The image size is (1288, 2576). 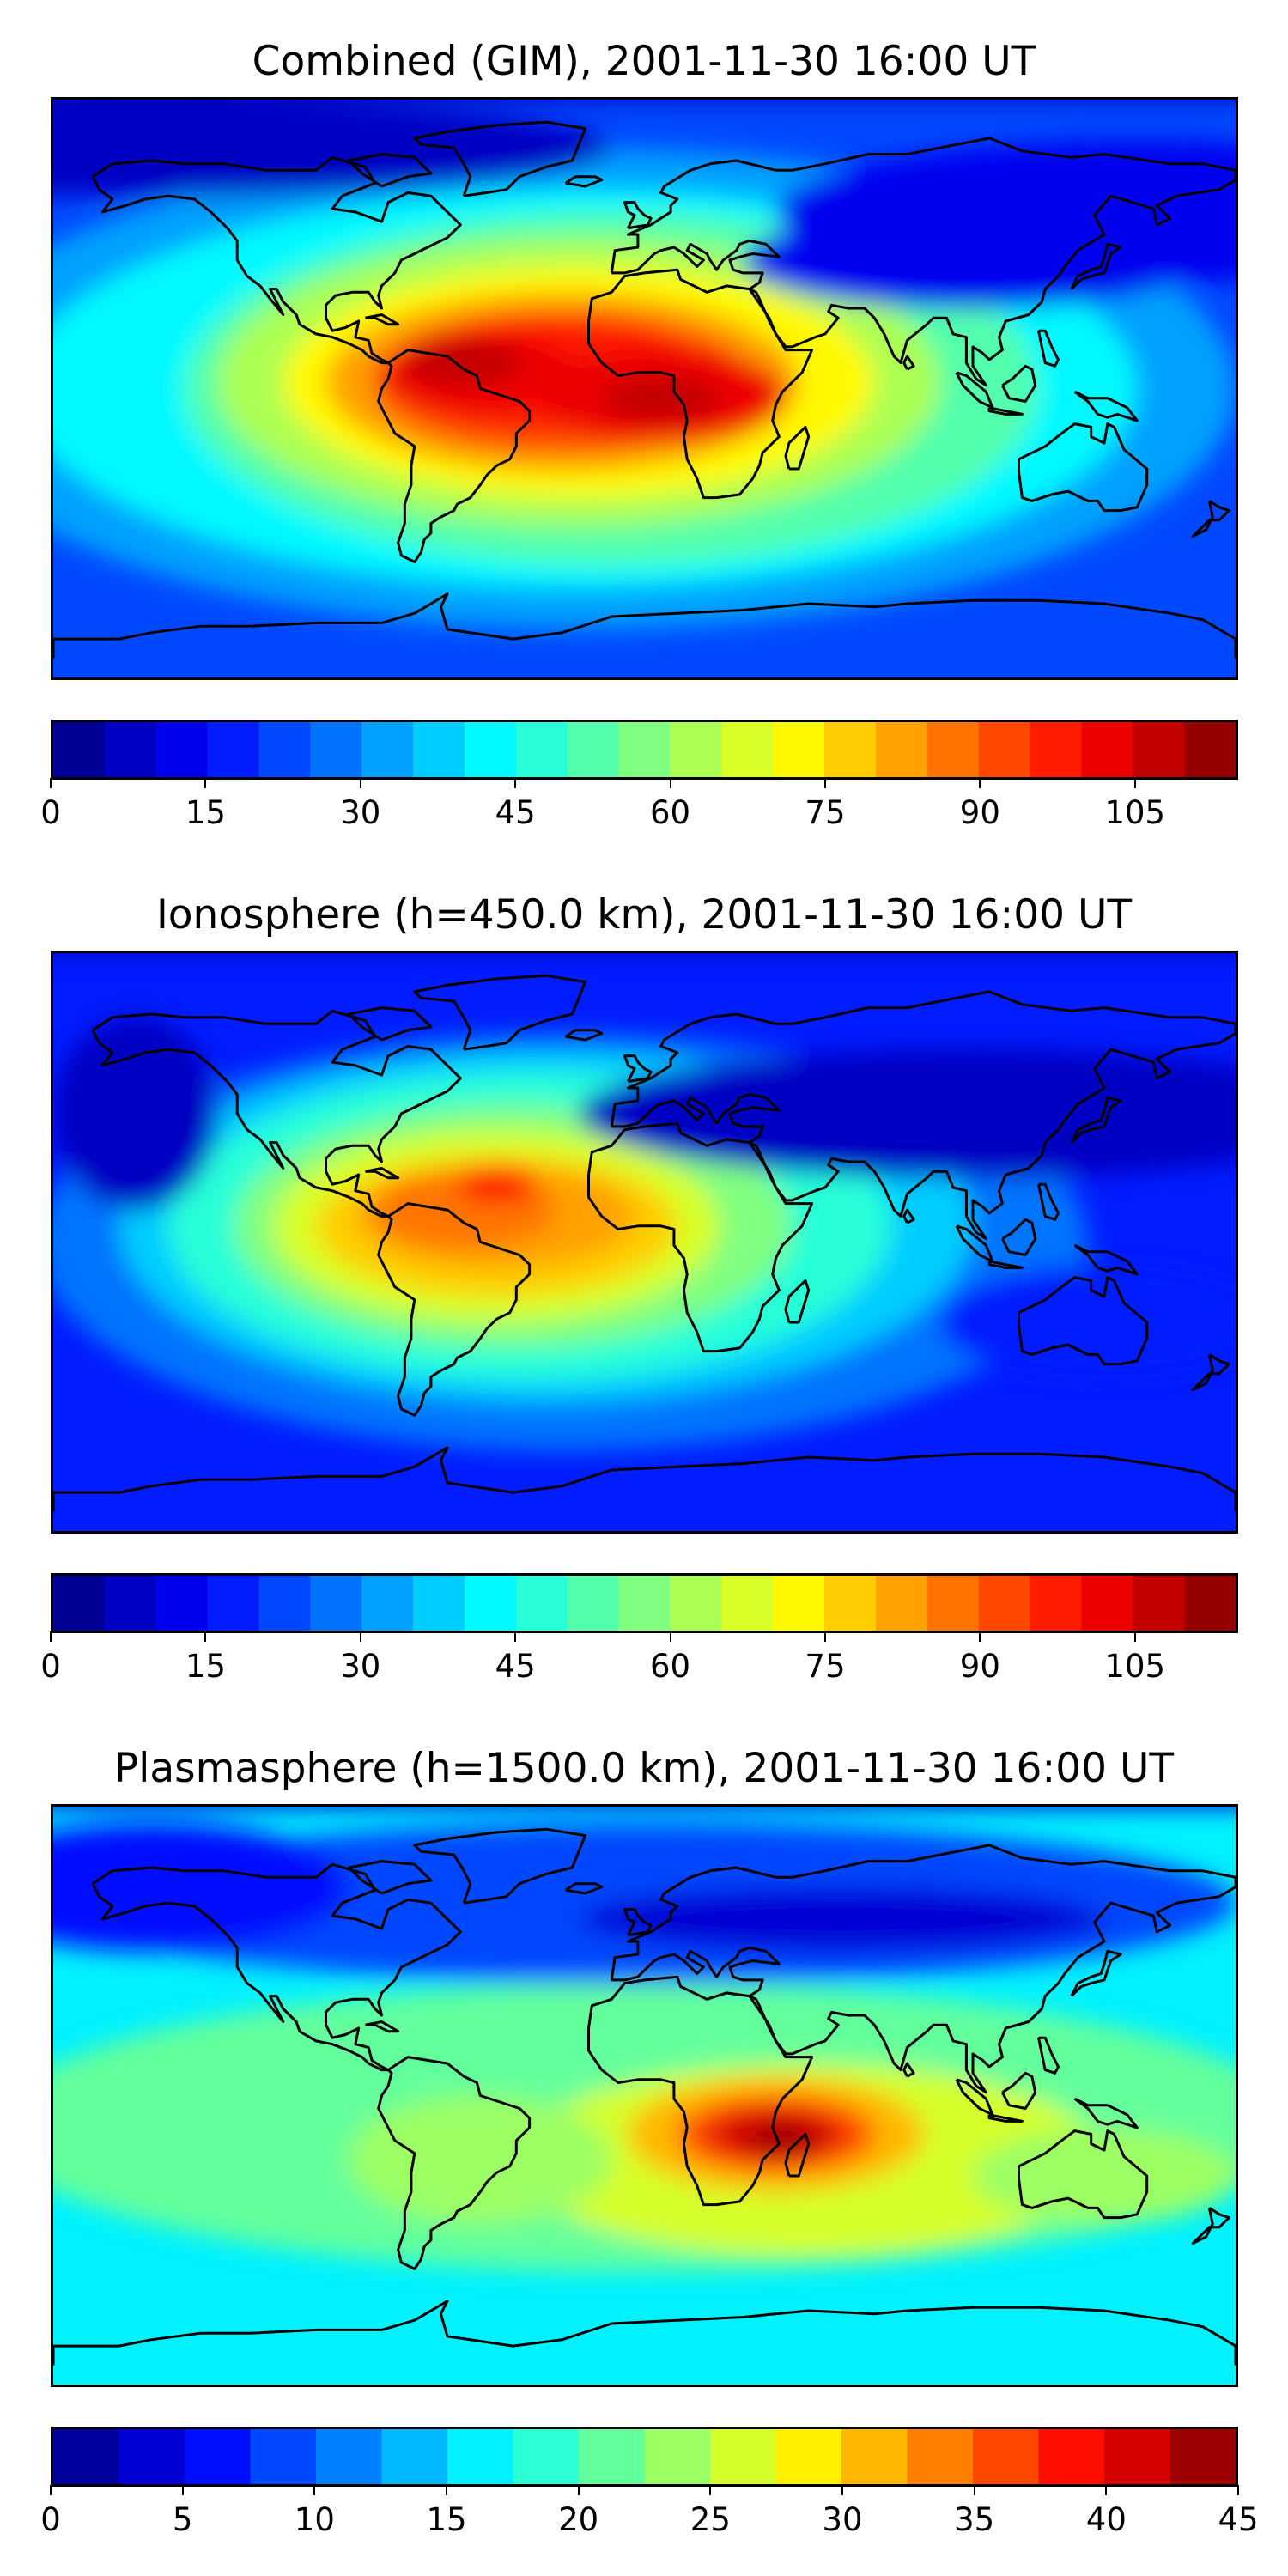 What do you see at coordinates (700, 1237) in the screenshot?
I see `coastline-africa` at bounding box center [700, 1237].